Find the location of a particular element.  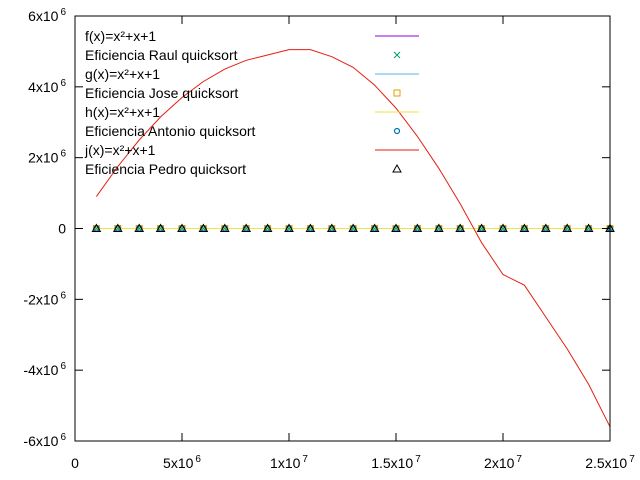

x-tick-label: 5x10 6 is located at coordinates (182, 462).